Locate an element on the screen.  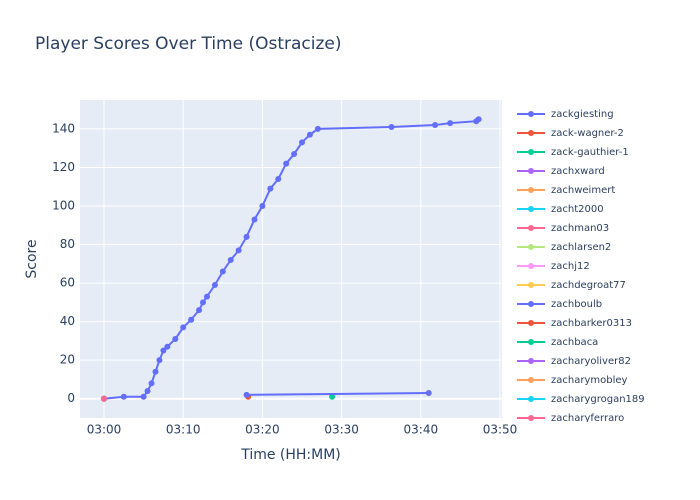
legend-label: zachlarsen2 is located at coordinates (581, 247).